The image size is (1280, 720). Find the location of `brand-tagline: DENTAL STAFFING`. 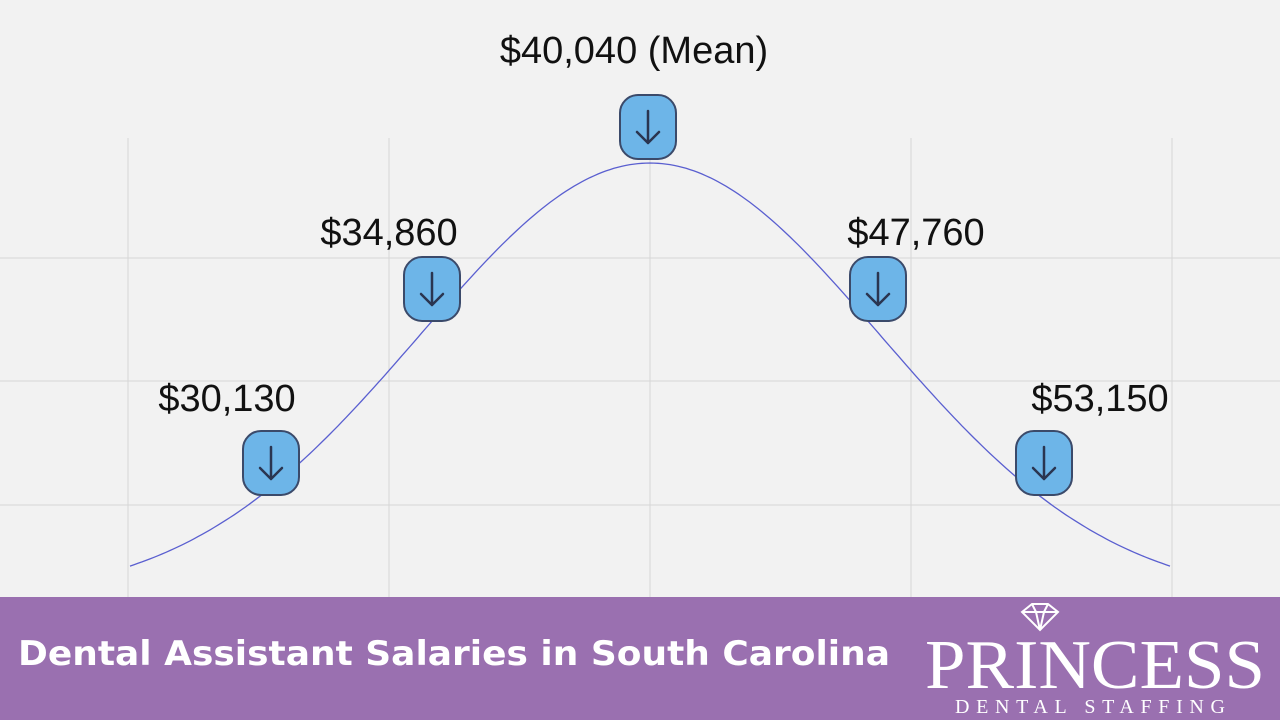

brand-tagline: DENTAL STAFFING is located at coordinates (1090, 707).